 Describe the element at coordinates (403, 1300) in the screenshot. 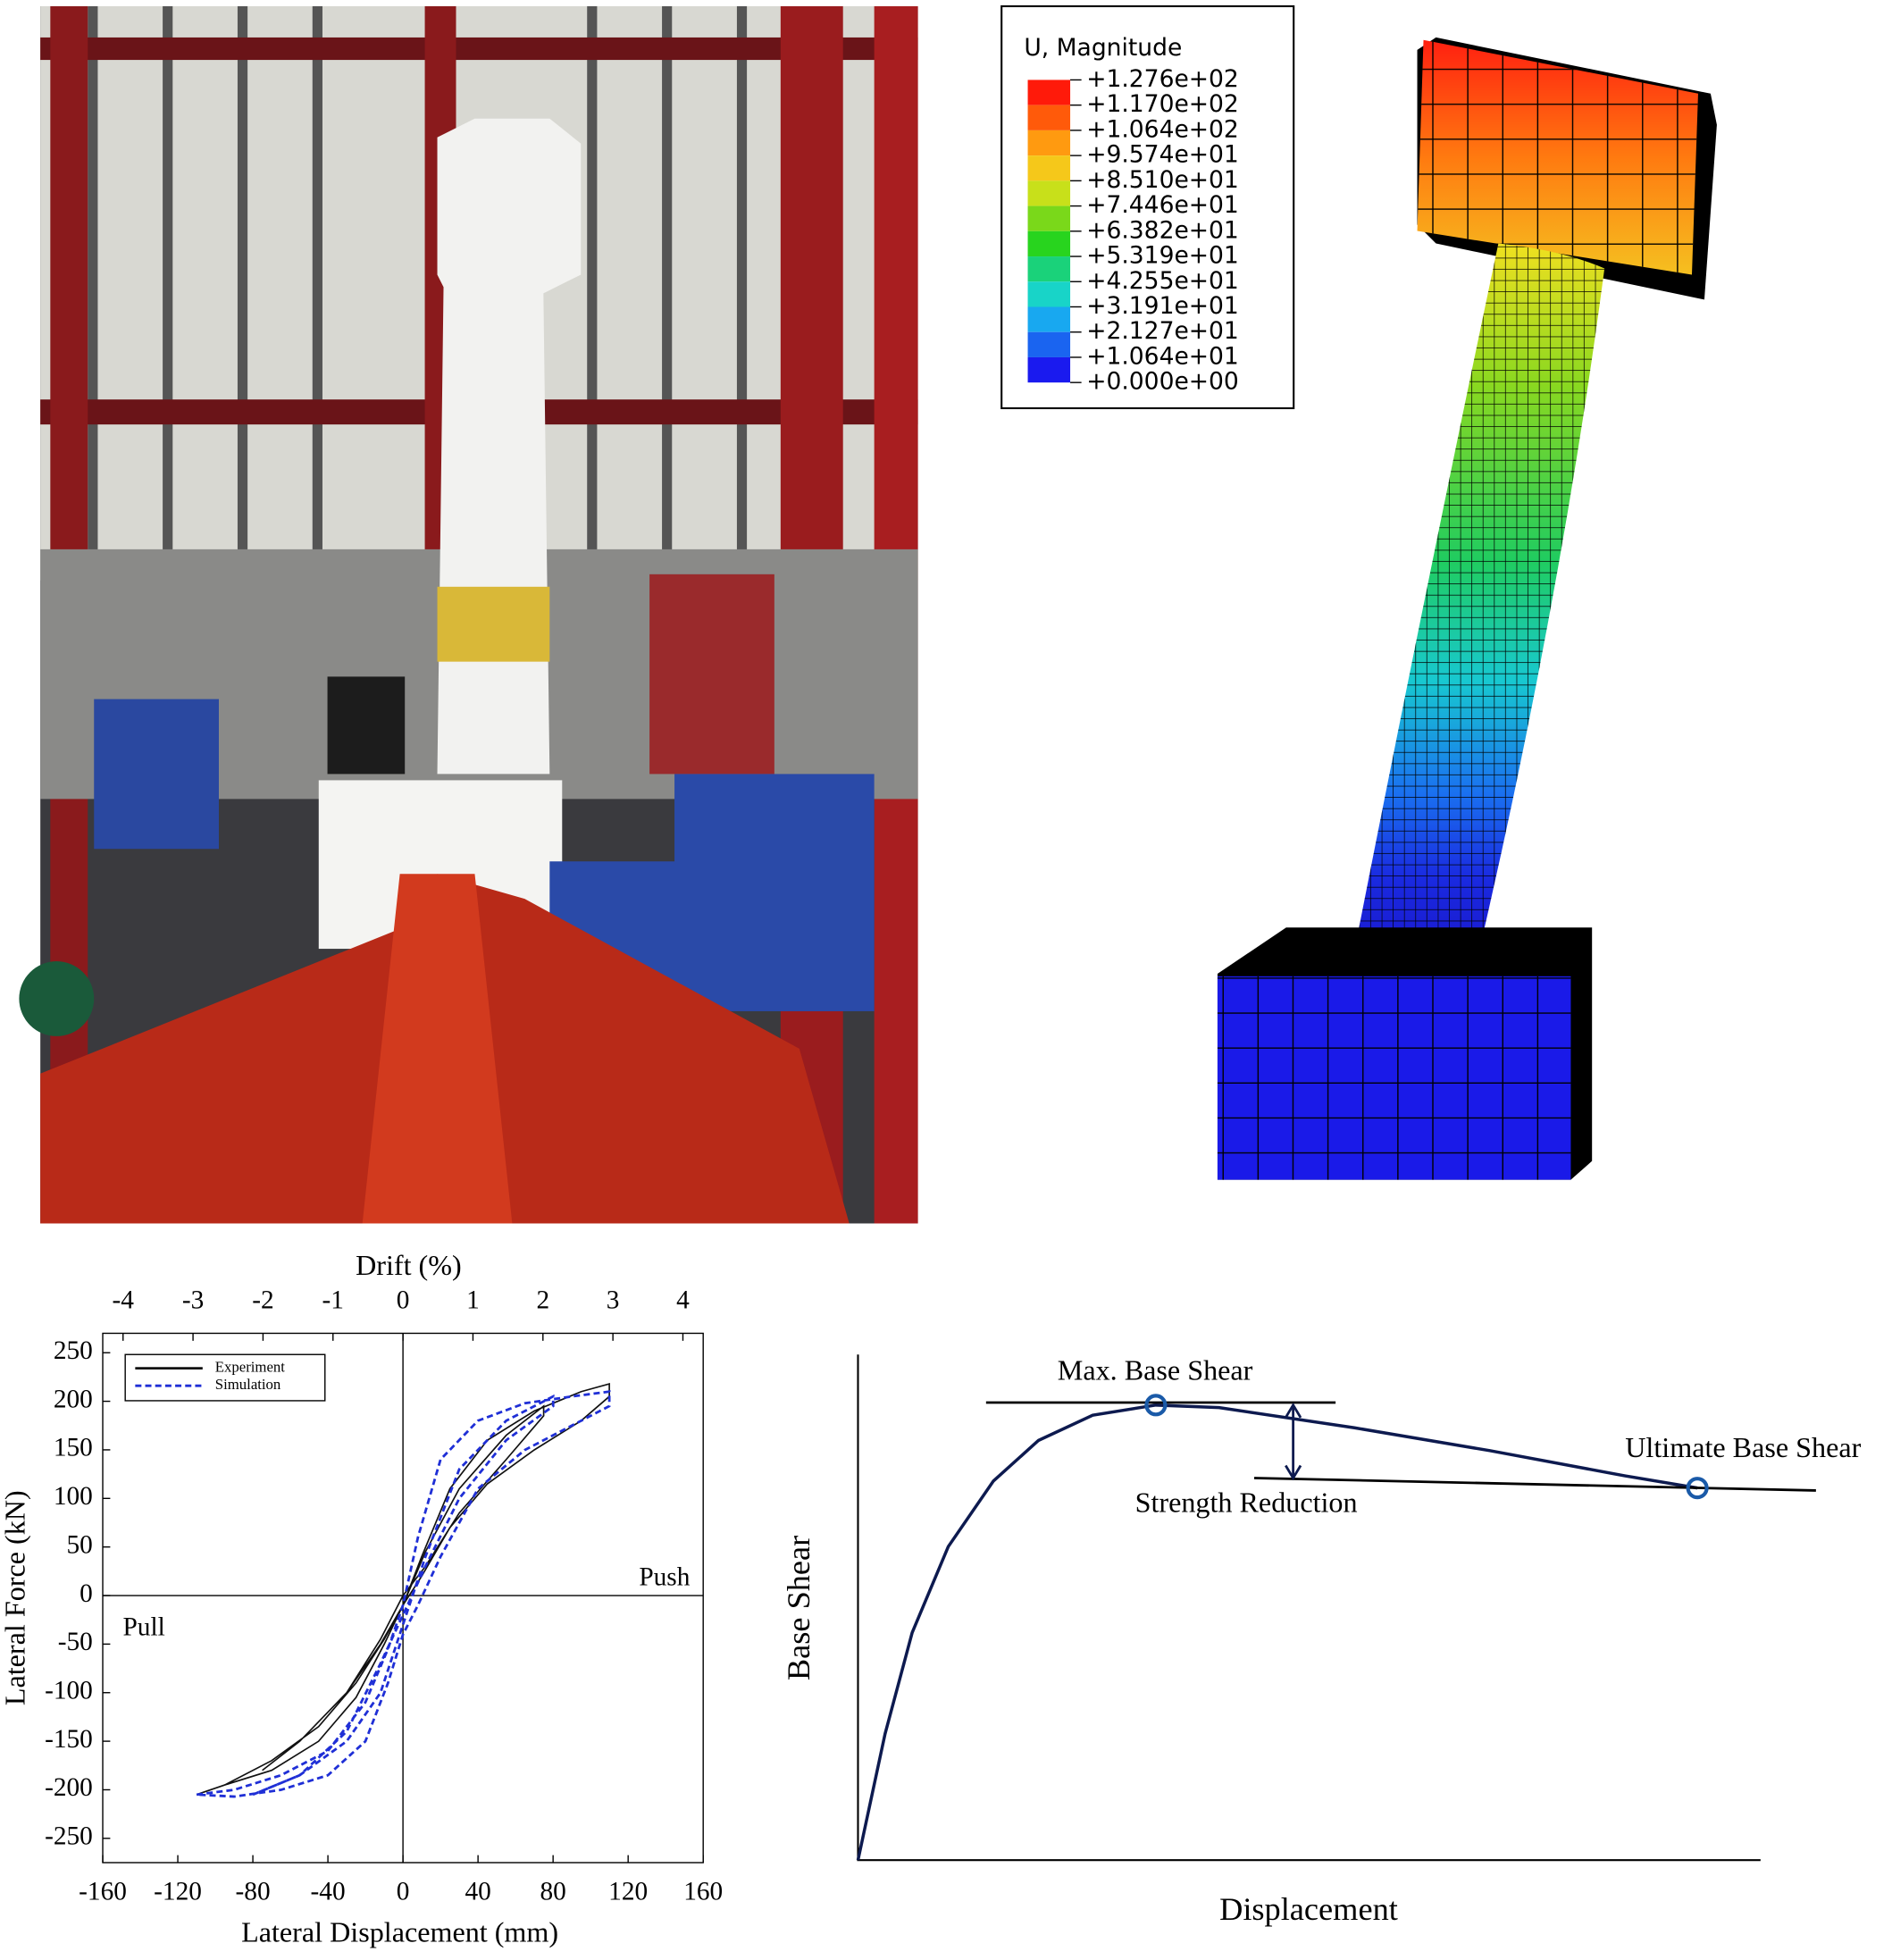

I see `x2-tick-label: 0` at that location.